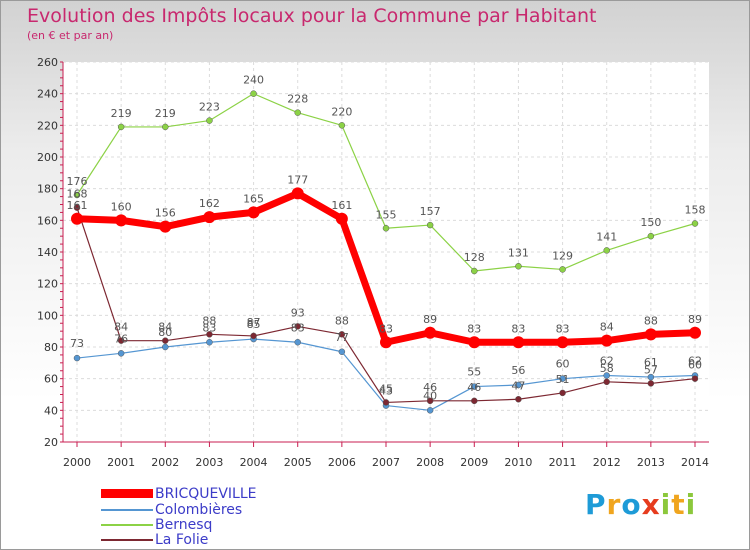 This screenshot has height=550, width=750. I want to click on y-tick-label: 40, so click(51, 410).